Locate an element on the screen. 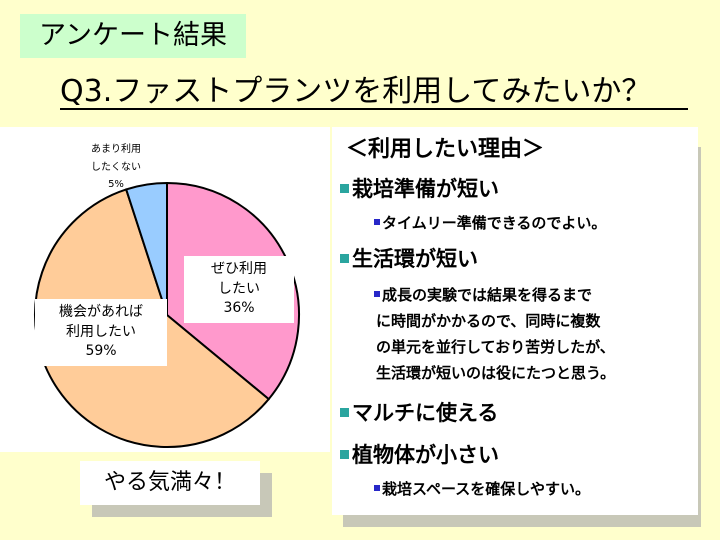 This screenshot has height=540, width=720. reason-cultivation-prep-detail: タイムリー準備できるのでよい。 is located at coordinates (490, 222).